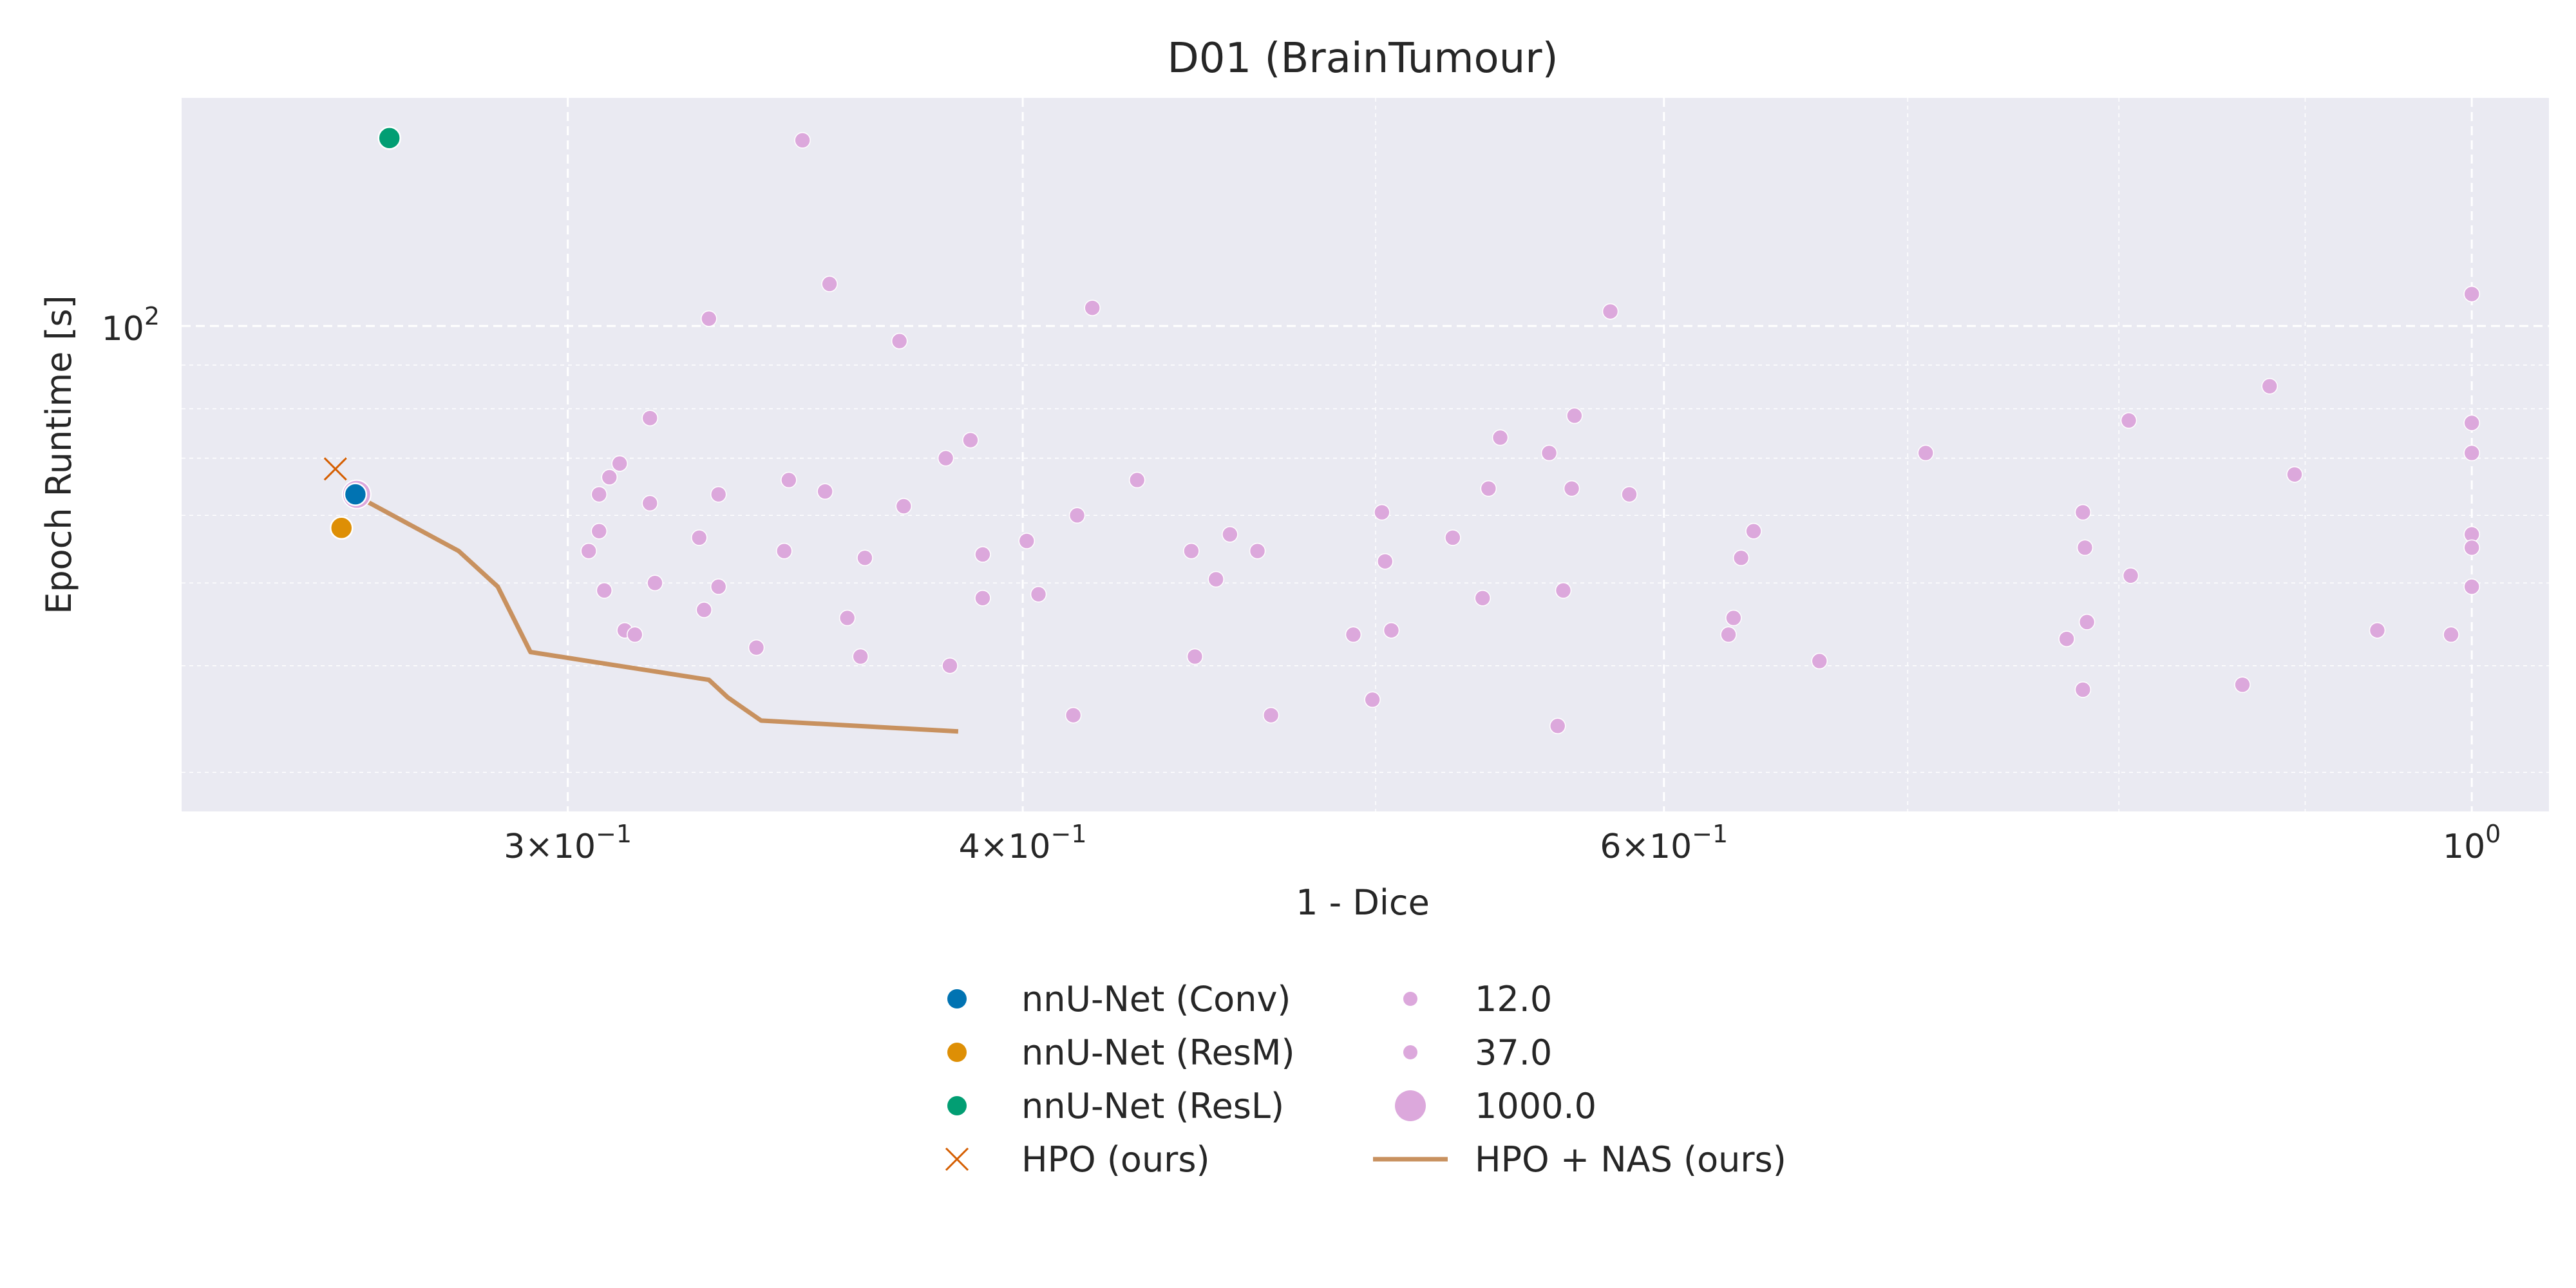  Describe the element at coordinates (1502, 843) in the screenshot. I see `x-tick-labels: 3×10⁻¹ 4×10⁻¹ 6×10⁻¹ 100` at that location.